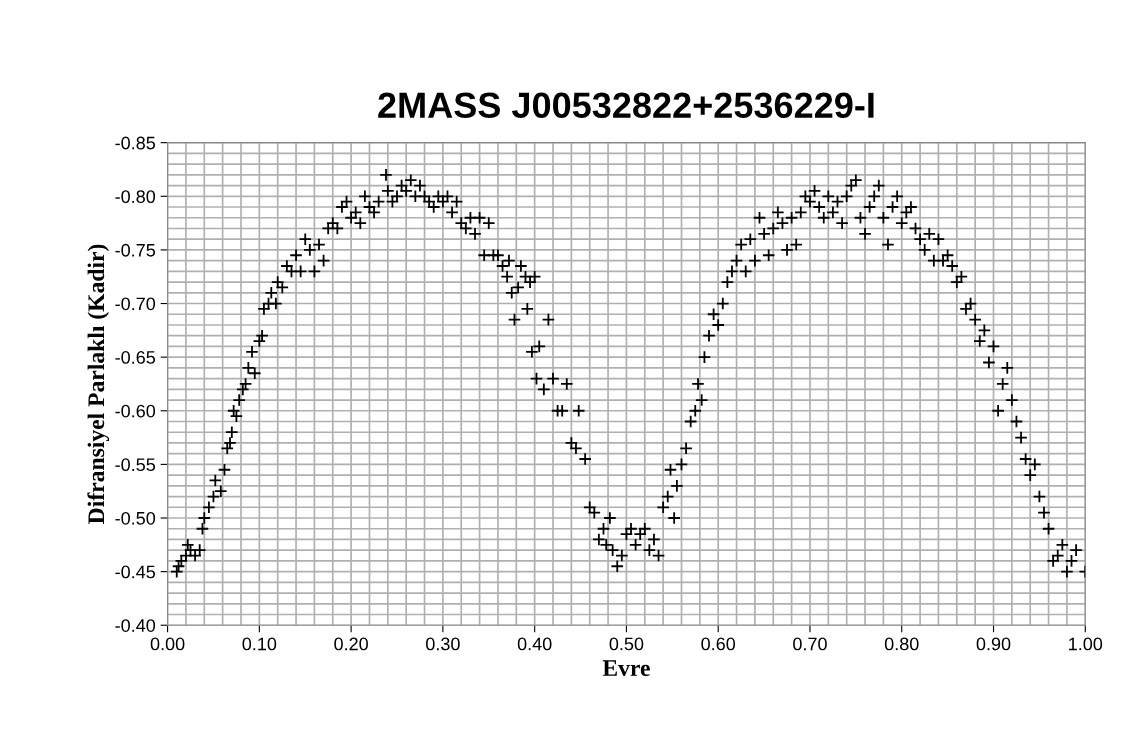 This screenshot has width=1140, height=747. What do you see at coordinates (534, 644) in the screenshot?
I see `x-tick-label: 0.40` at bounding box center [534, 644].